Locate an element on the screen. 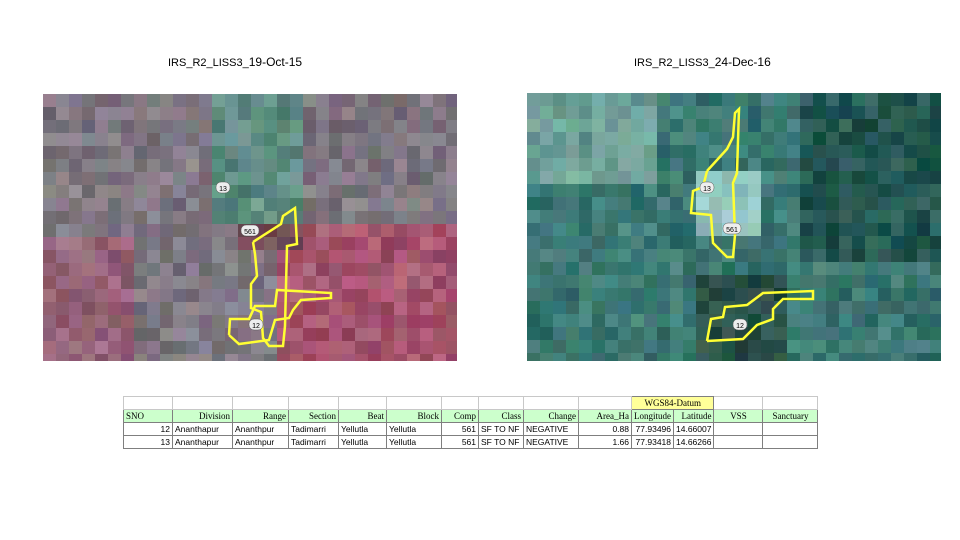  col-header: Range is located at coordinates (260, 416).